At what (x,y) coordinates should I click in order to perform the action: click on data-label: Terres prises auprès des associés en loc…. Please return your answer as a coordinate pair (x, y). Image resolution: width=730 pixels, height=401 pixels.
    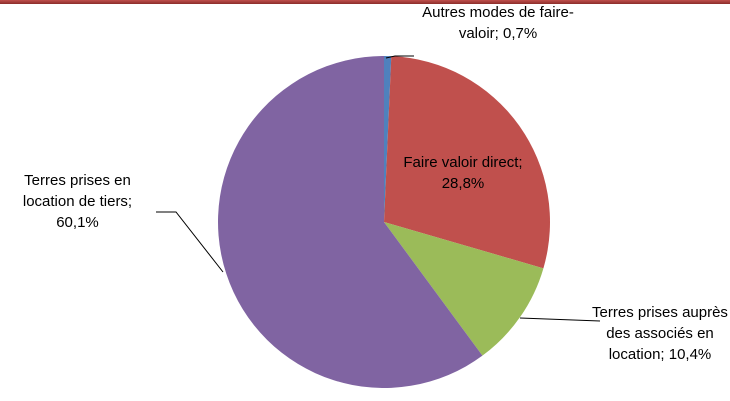
    Looking at the image, I should click on (660, 333).